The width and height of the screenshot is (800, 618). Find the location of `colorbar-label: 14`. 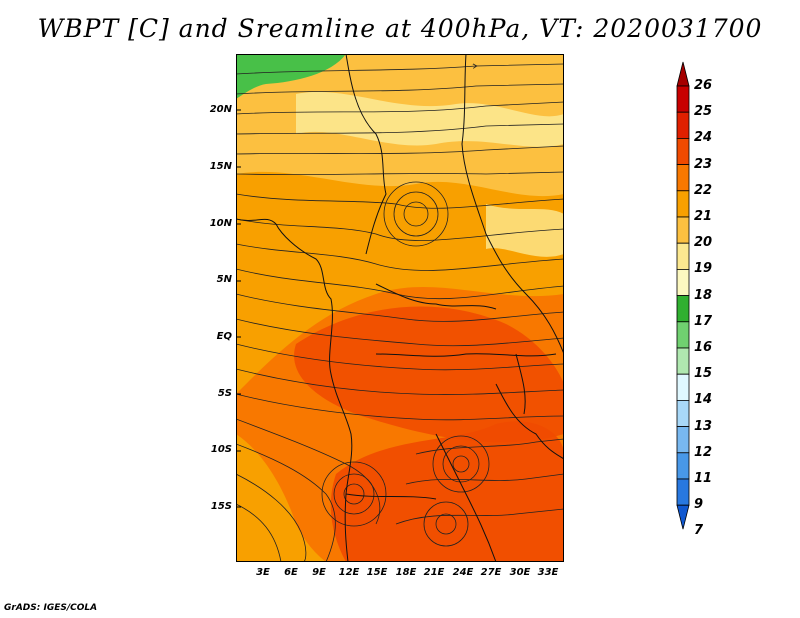

colorbar-label: 14 is located at coordinates (703, 400).